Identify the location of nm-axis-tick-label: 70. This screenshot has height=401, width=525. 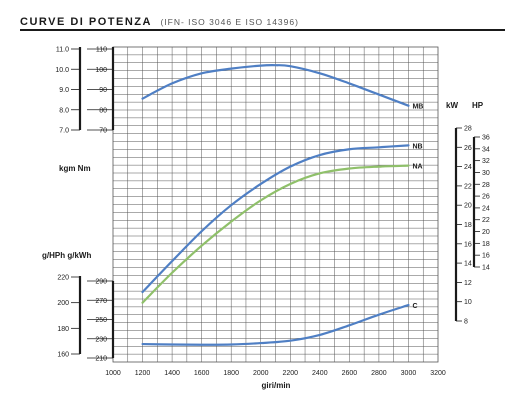
(103, 131).